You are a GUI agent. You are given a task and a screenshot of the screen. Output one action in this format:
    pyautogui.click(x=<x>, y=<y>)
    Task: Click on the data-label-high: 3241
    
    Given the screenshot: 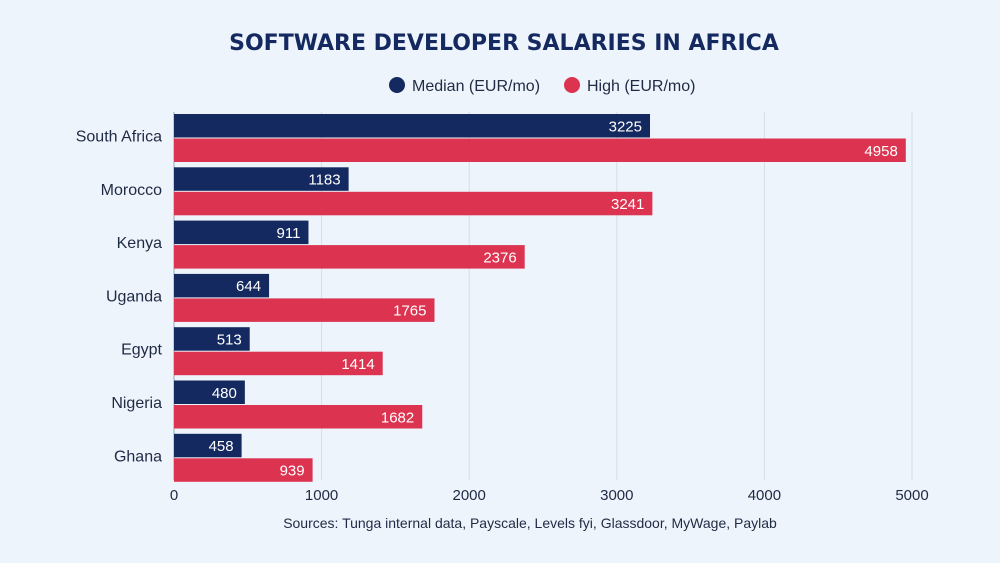 What is the action you would take?
    pyautogui.click(x=627, y=204)
    